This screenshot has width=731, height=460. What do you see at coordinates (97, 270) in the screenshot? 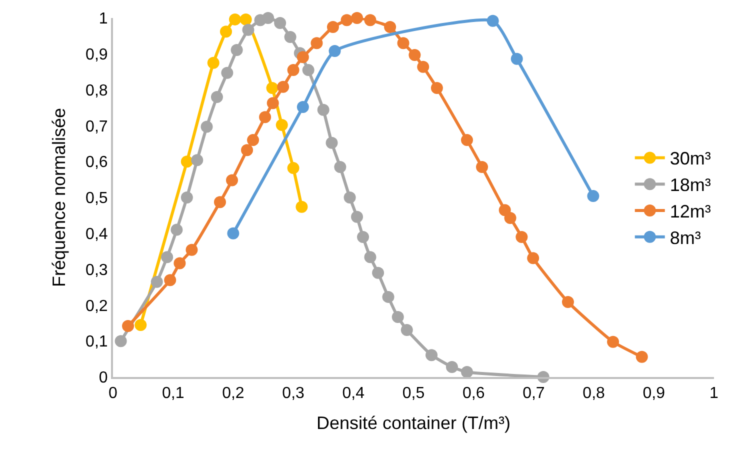
I see `y-tick-label: 0,3` at bounding box center [97, 270].